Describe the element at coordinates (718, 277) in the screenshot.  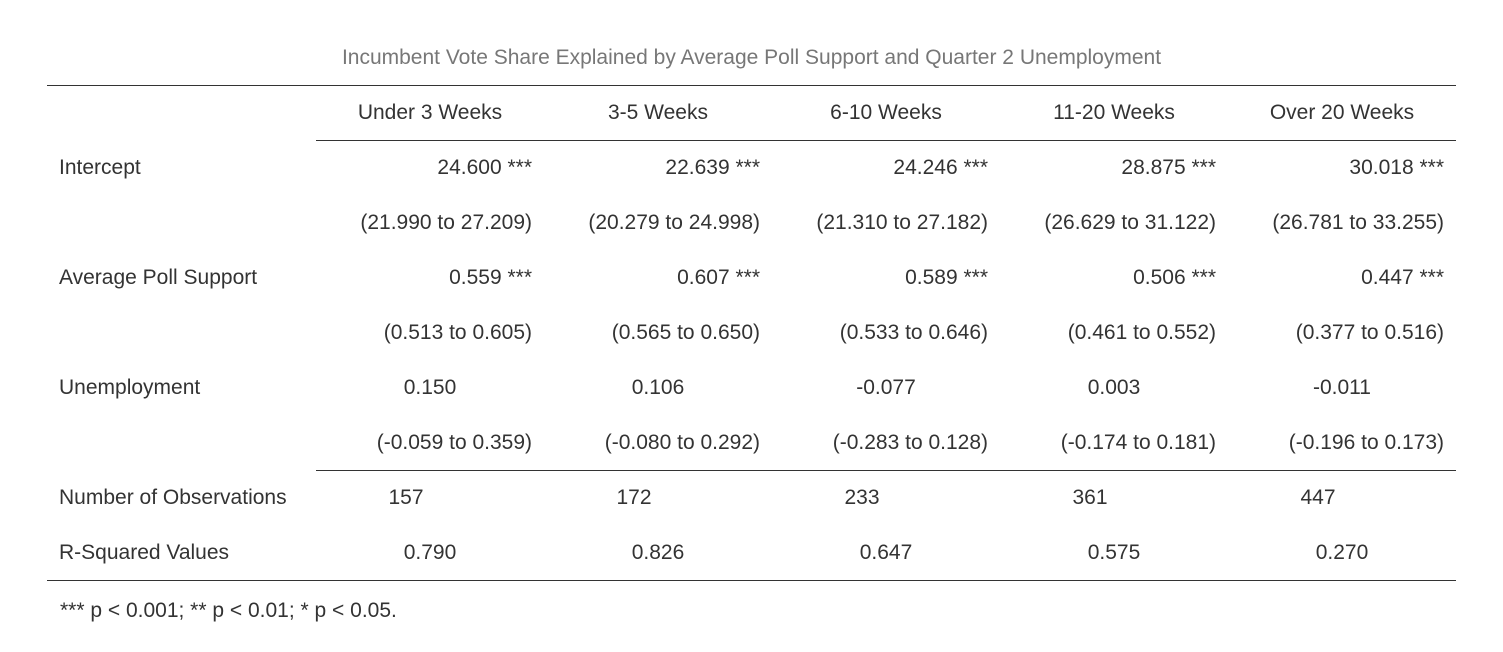
I see `poll-estimate: 0.607 ***` at that location.